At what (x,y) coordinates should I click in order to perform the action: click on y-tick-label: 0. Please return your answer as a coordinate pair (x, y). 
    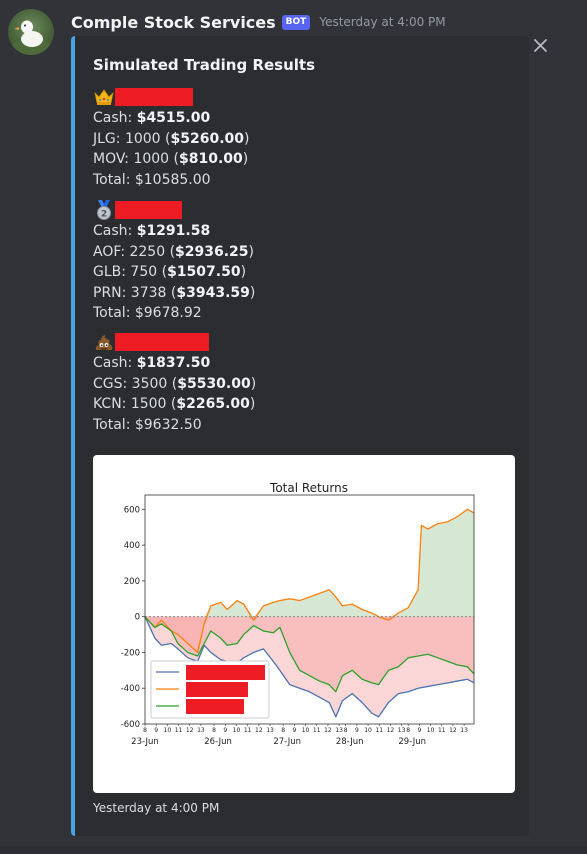
    Looking at the image, I should click on (137, 618).